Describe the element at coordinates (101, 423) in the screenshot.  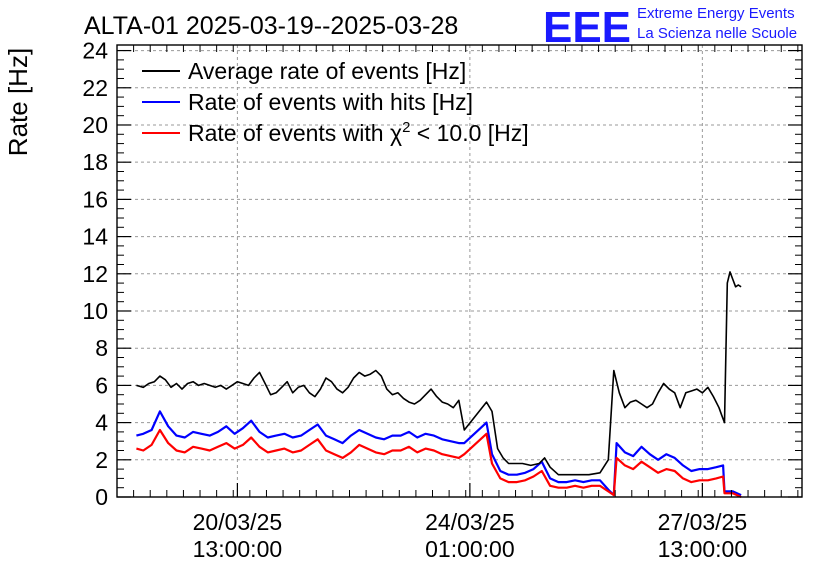
I see `y-tick-label: 4` at that location.